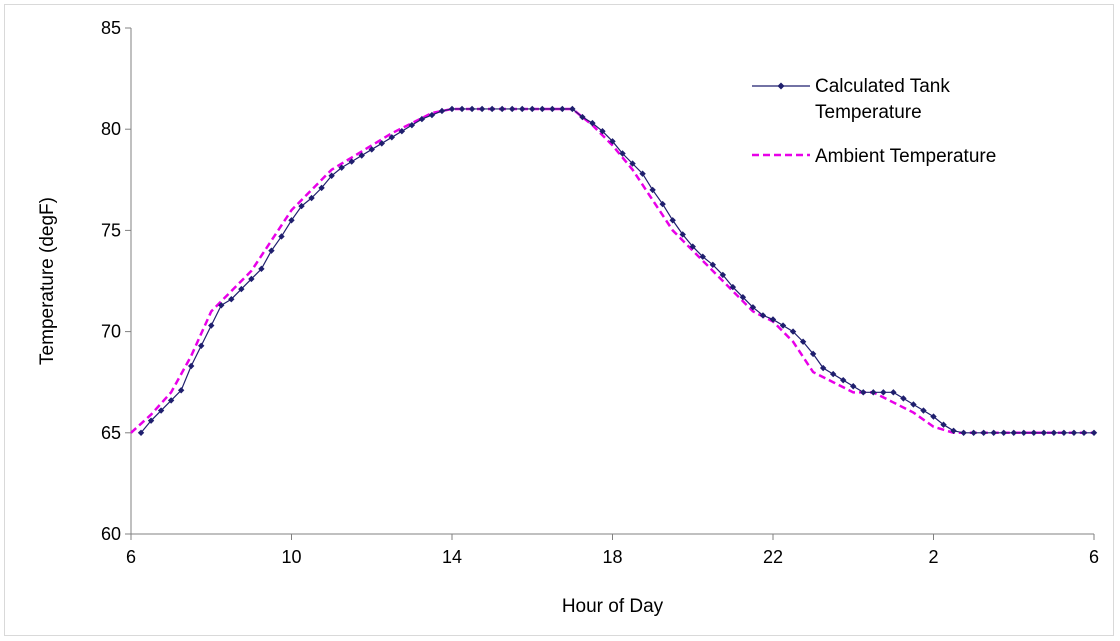 The width and height of the screenshot is (1120, 641). I want to click on y-tick-label: 80, so click(111, 129).